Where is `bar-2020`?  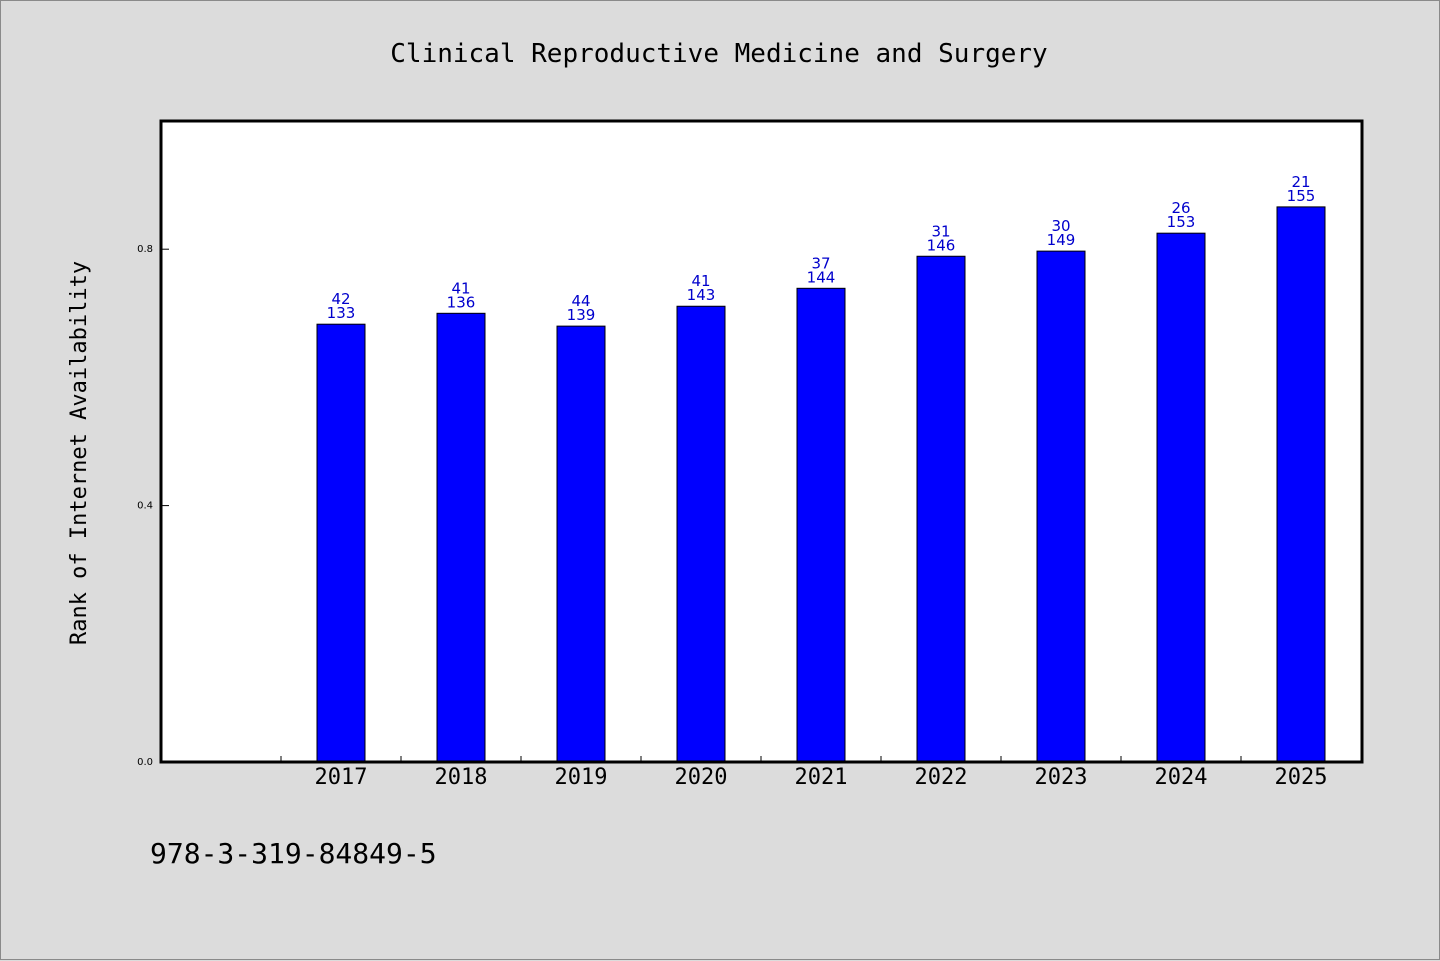 bar-2020 is located at coordinates (701, 534).